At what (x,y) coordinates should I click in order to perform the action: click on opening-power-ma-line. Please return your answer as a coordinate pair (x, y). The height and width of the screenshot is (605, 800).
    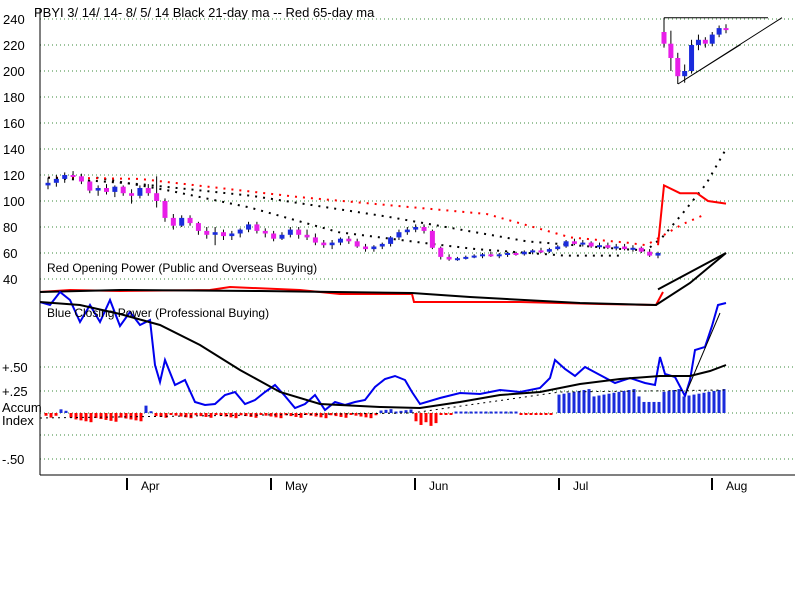
    Looking at the image, I should click on (383, 279).